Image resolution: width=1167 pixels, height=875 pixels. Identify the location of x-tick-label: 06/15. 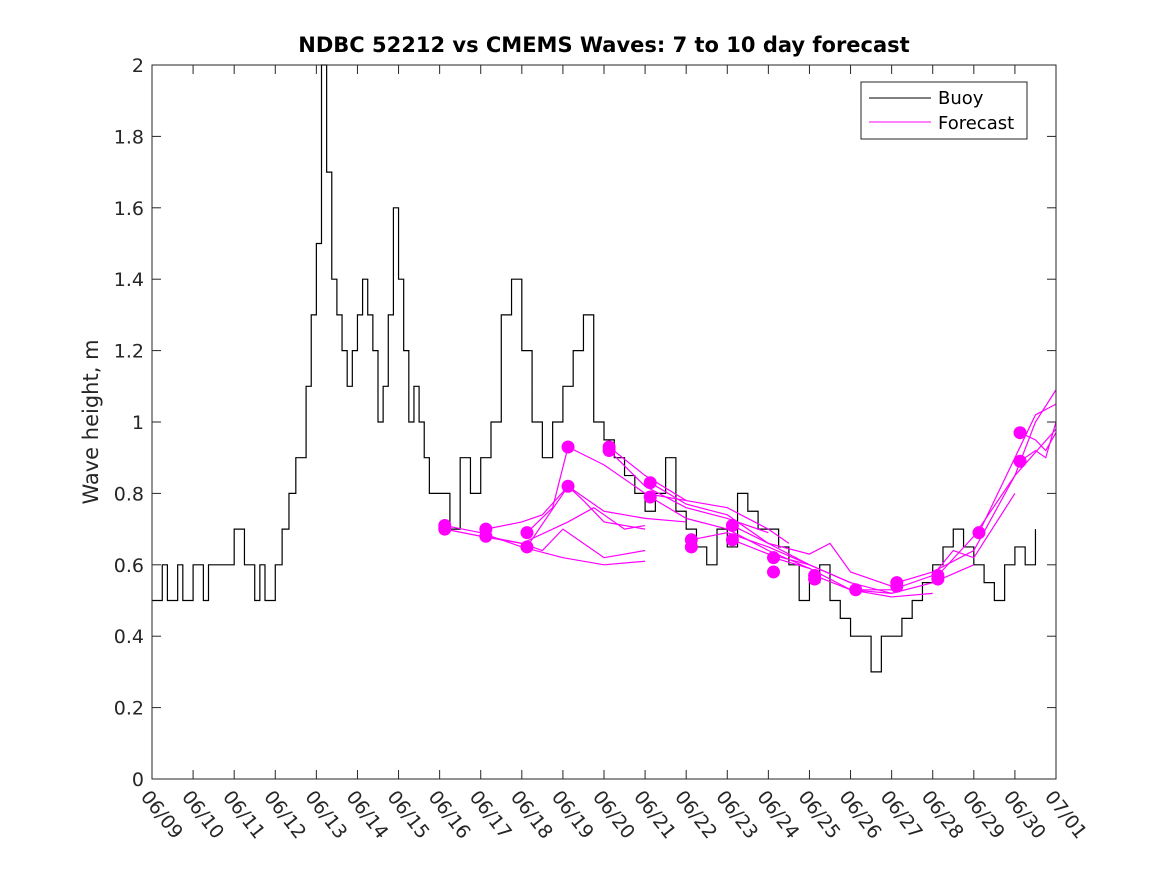
(408, 815).